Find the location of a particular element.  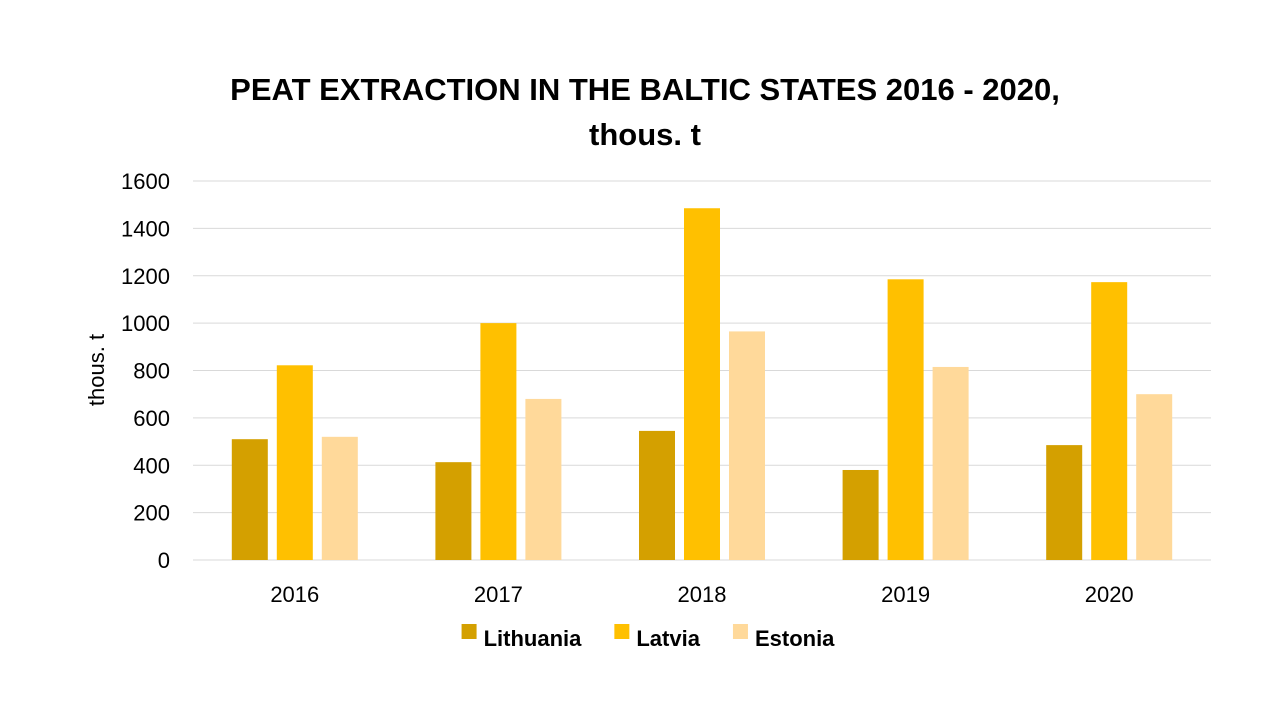

x-tick-label: 2019 is located at coordinates (905, 594).